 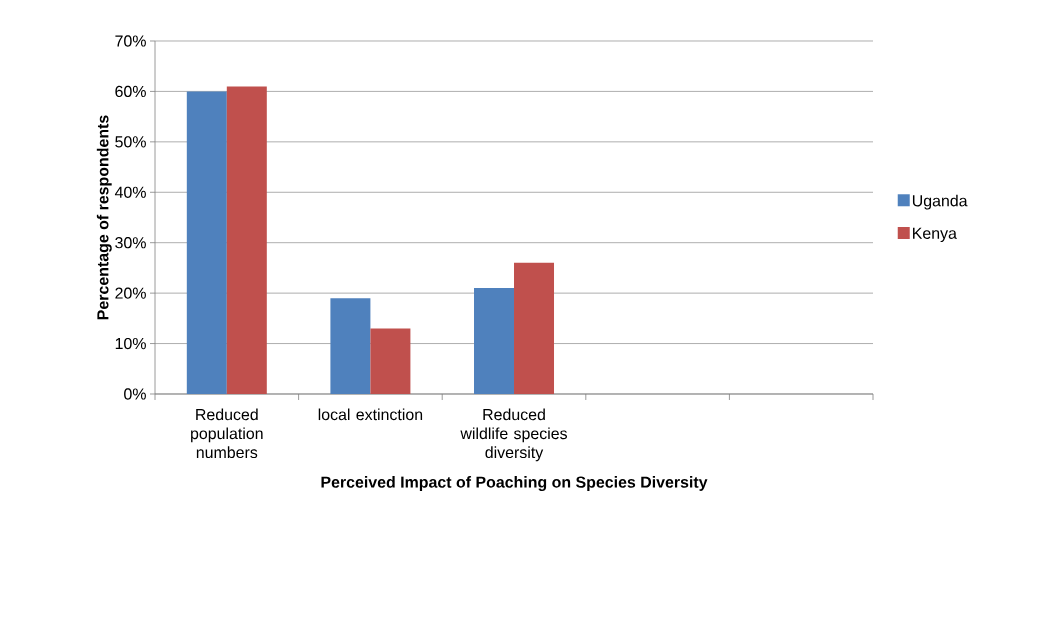 What do you see at coordinates (935, 235) in the screenshot?
I see `legend-label: Kenya` at bounding box center [935, 235].